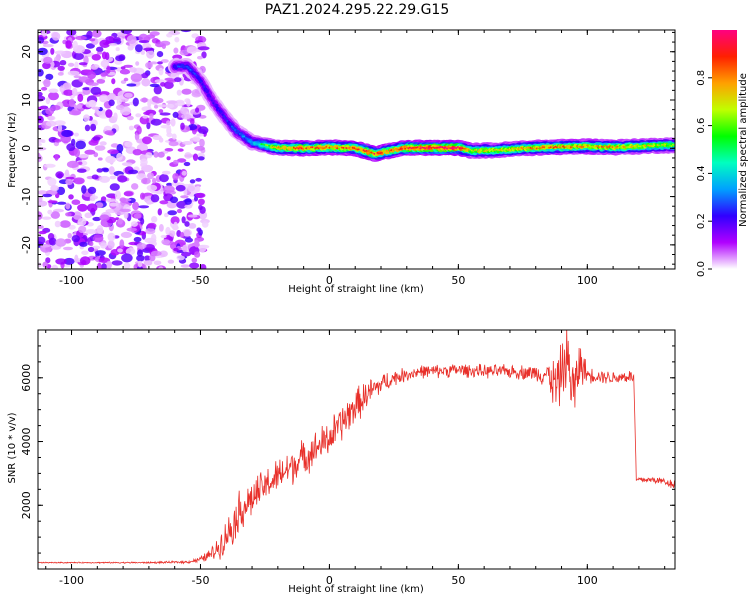 The width and height of the screenshot is (750, 600). I want to click on snr-y-tick-label: 2000, so click(26, 505).